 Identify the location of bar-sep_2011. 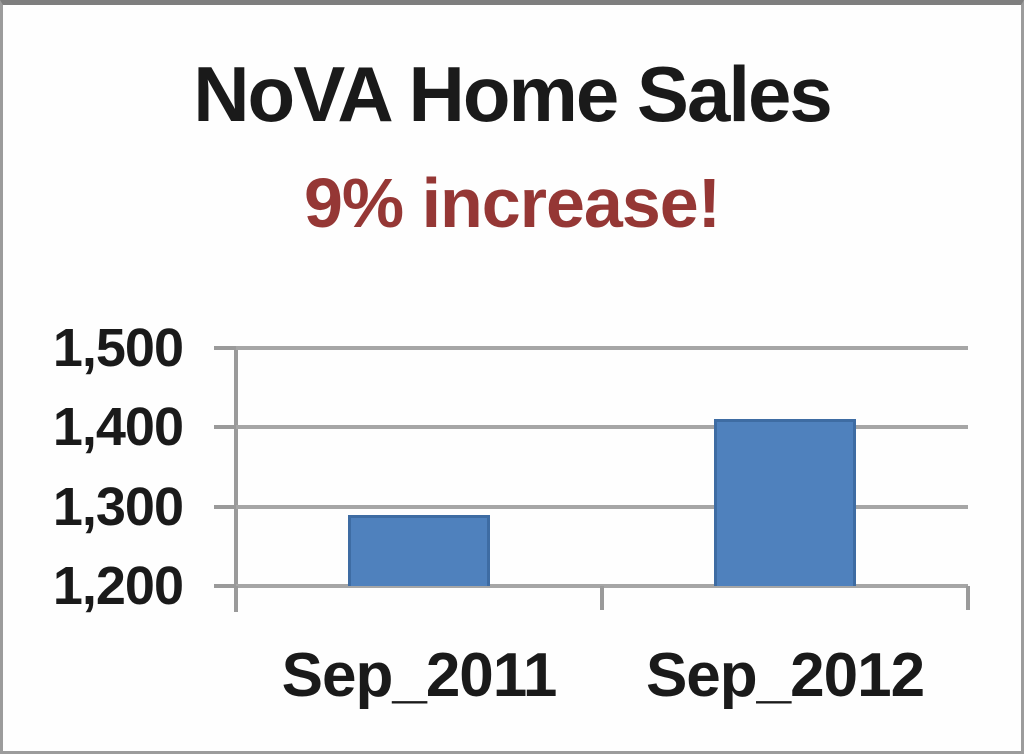
(419, 550).